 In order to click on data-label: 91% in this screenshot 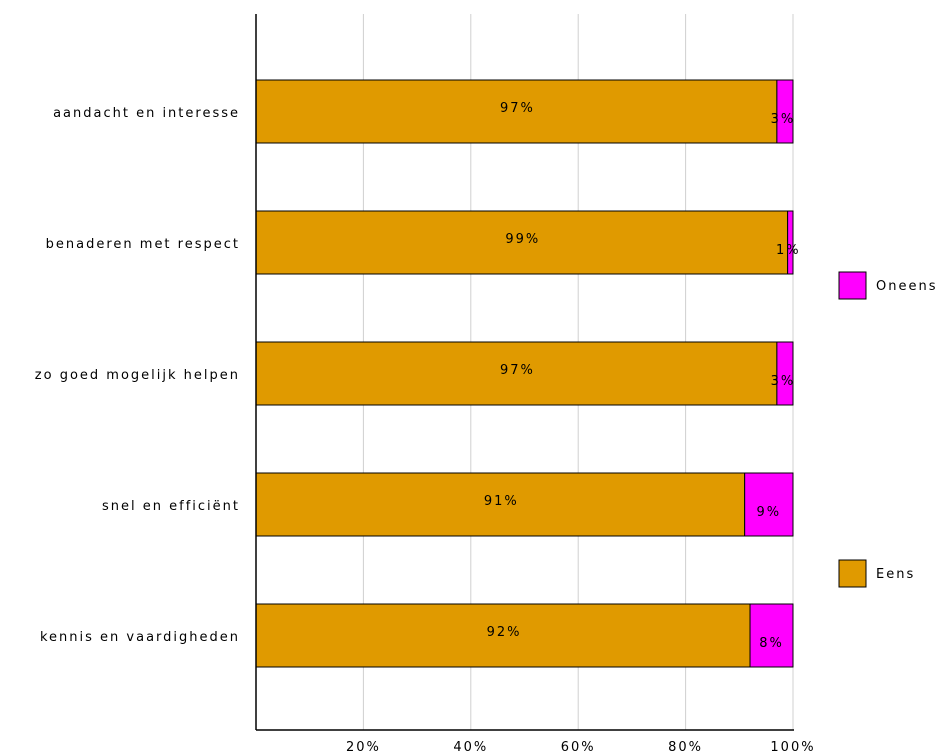, I will do `click(501, 501)`.